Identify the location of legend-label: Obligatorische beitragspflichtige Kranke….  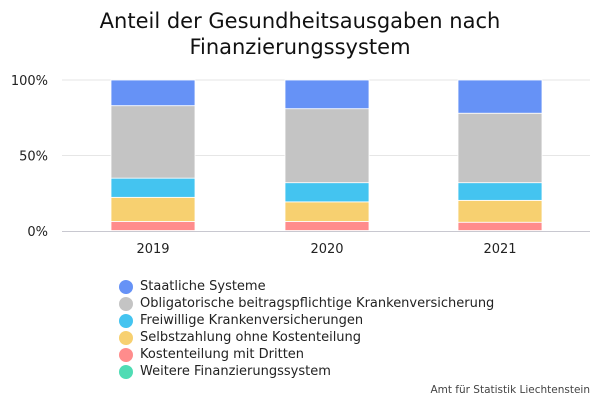
(317, 303).